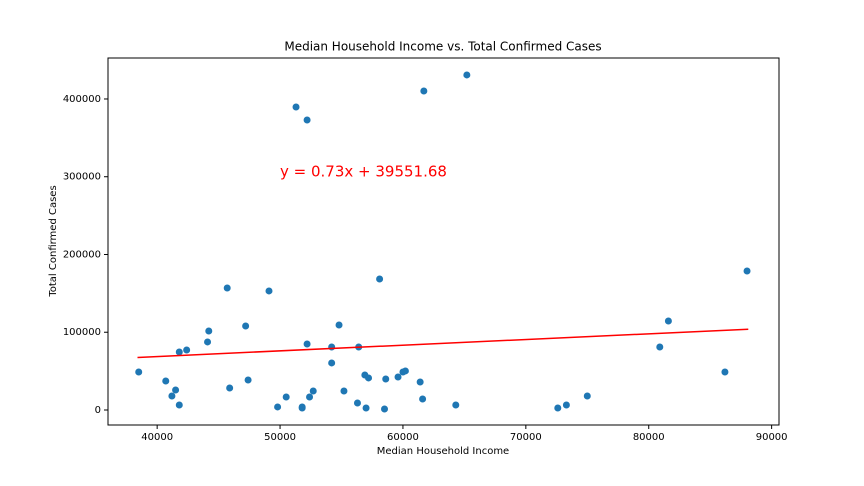  What do you see at coordinates (772, 437) in the screenshot?
I see `x-tick-label: 90000` at bounding box center [772, 437].